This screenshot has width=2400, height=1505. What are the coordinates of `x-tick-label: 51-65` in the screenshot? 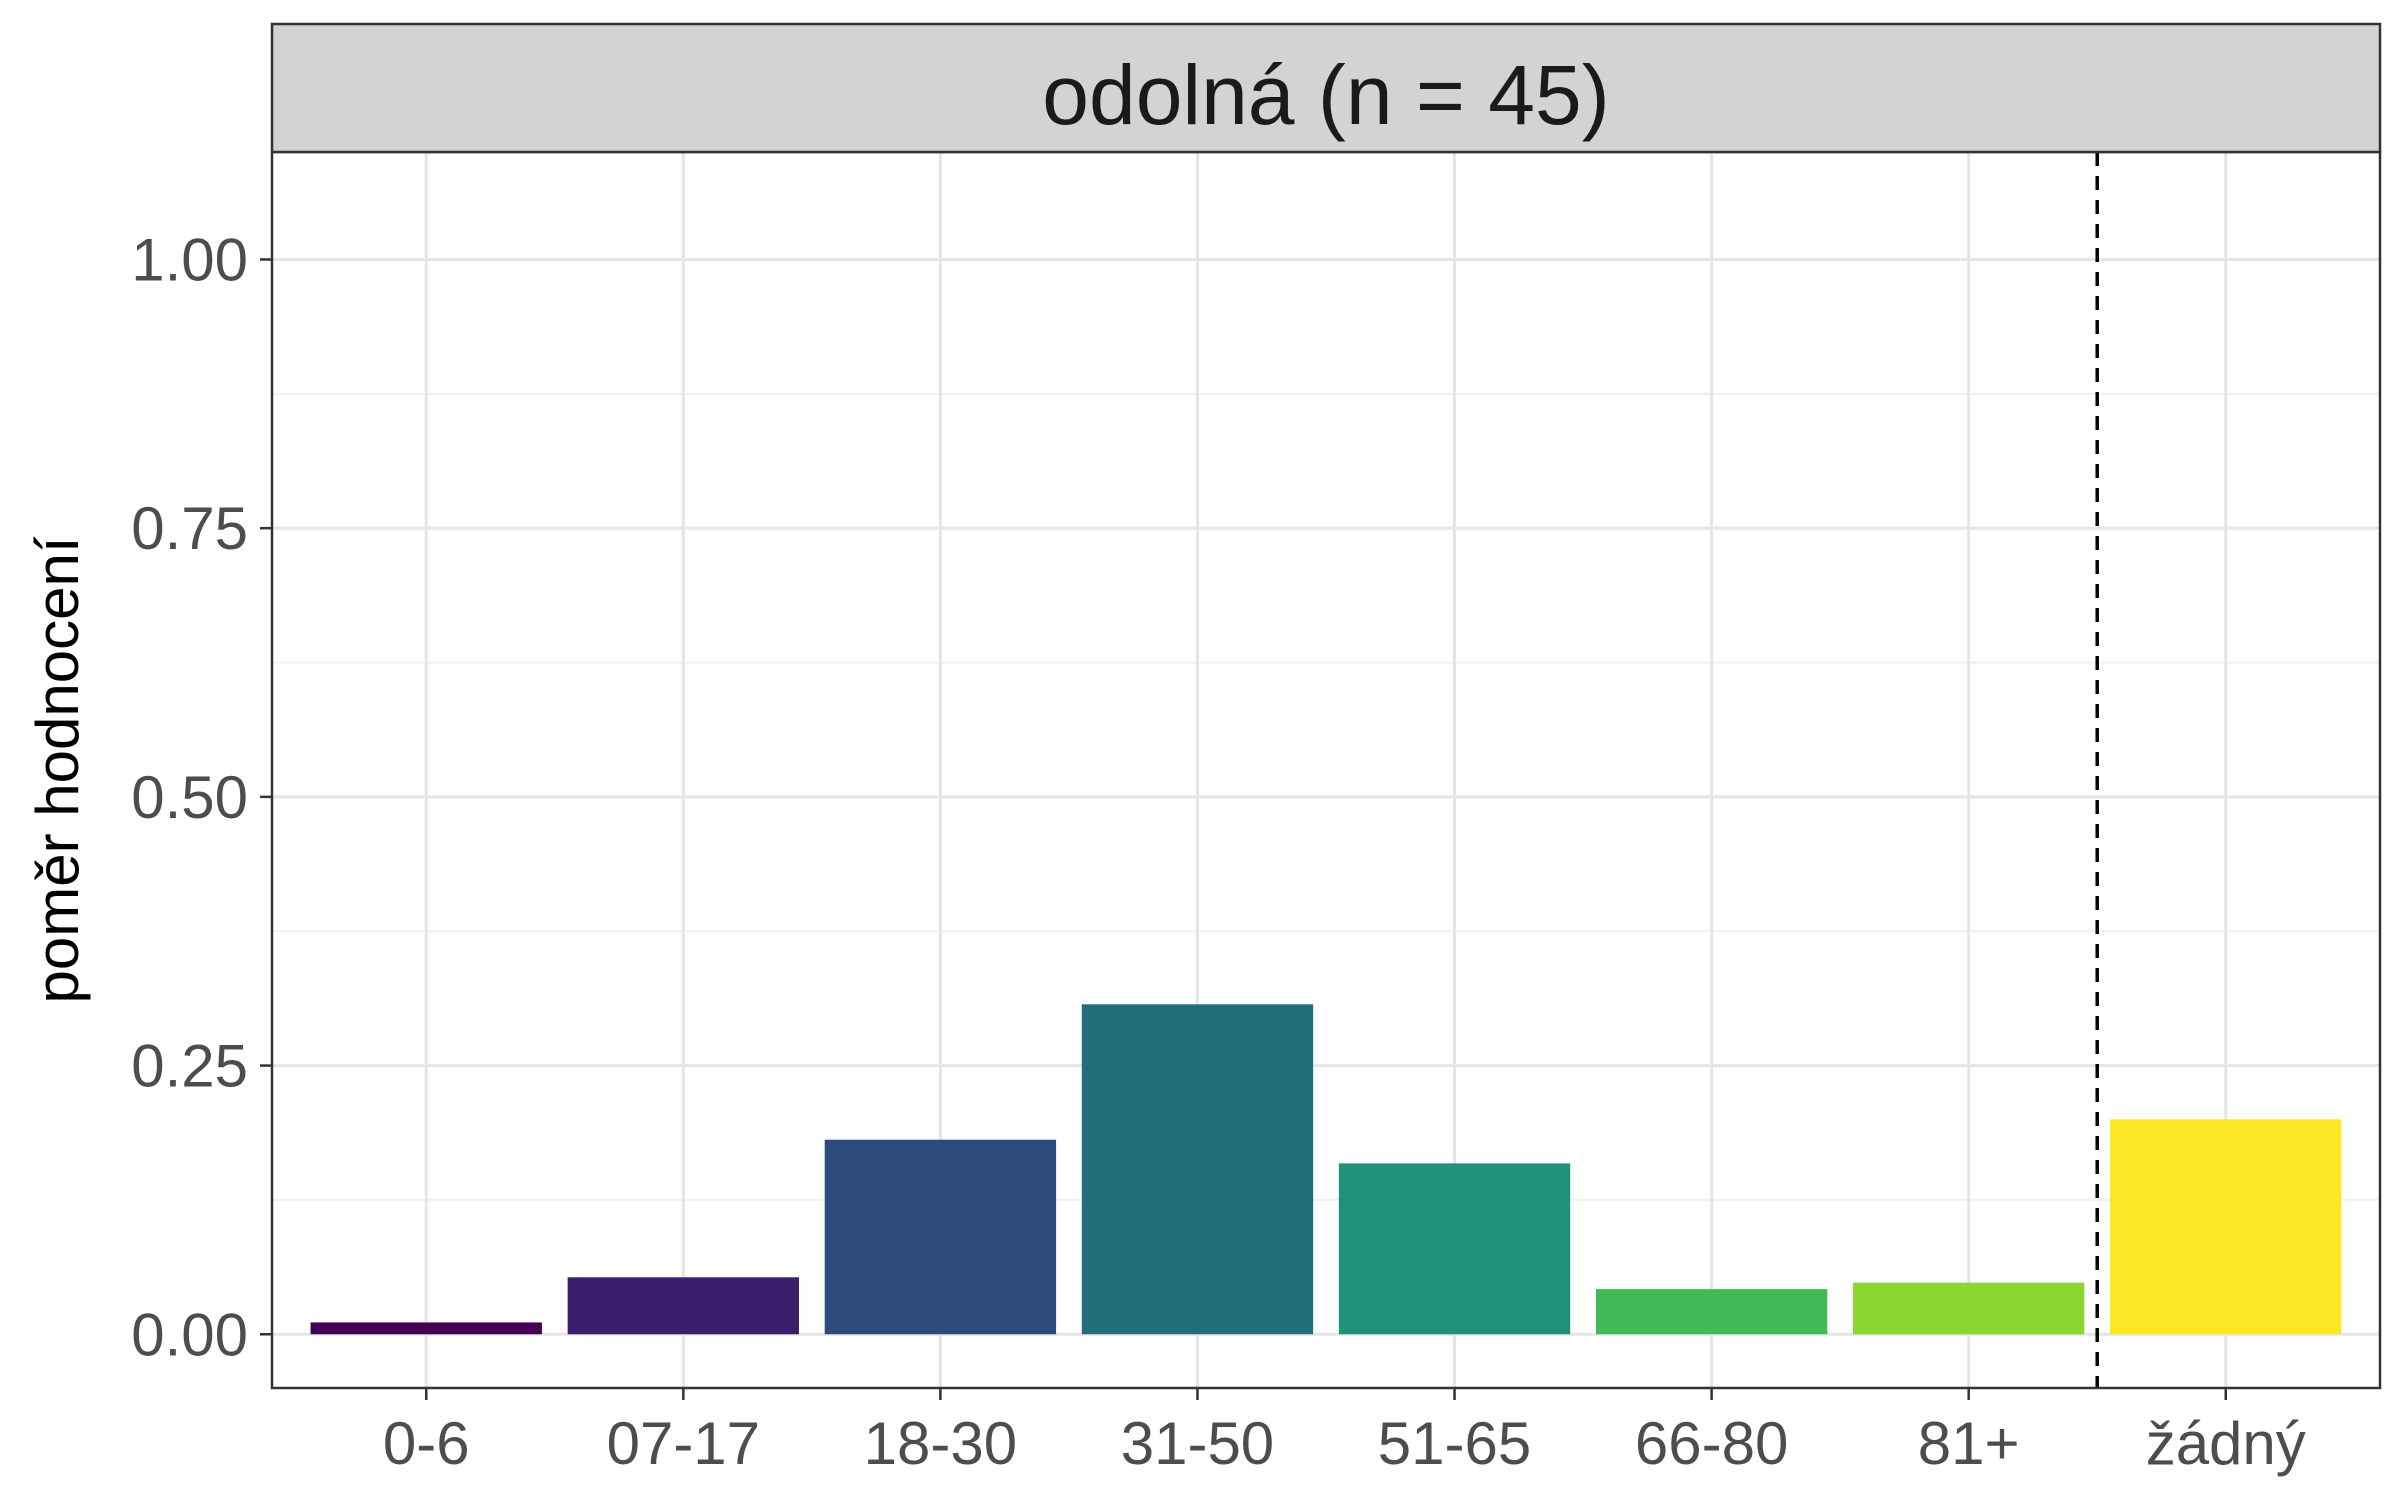 It's located at (1454, 1443).